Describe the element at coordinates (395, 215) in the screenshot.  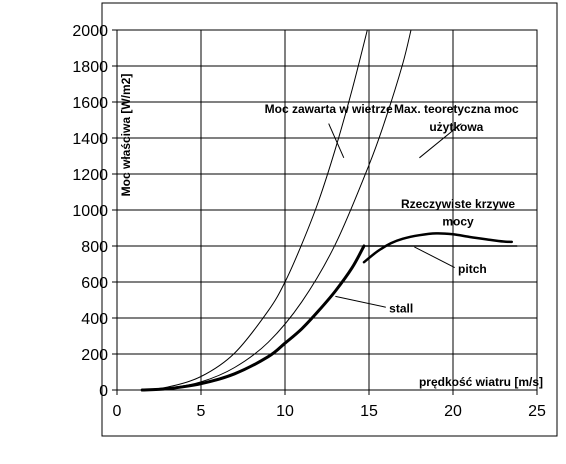
I see `annotation-pointers` at that location.